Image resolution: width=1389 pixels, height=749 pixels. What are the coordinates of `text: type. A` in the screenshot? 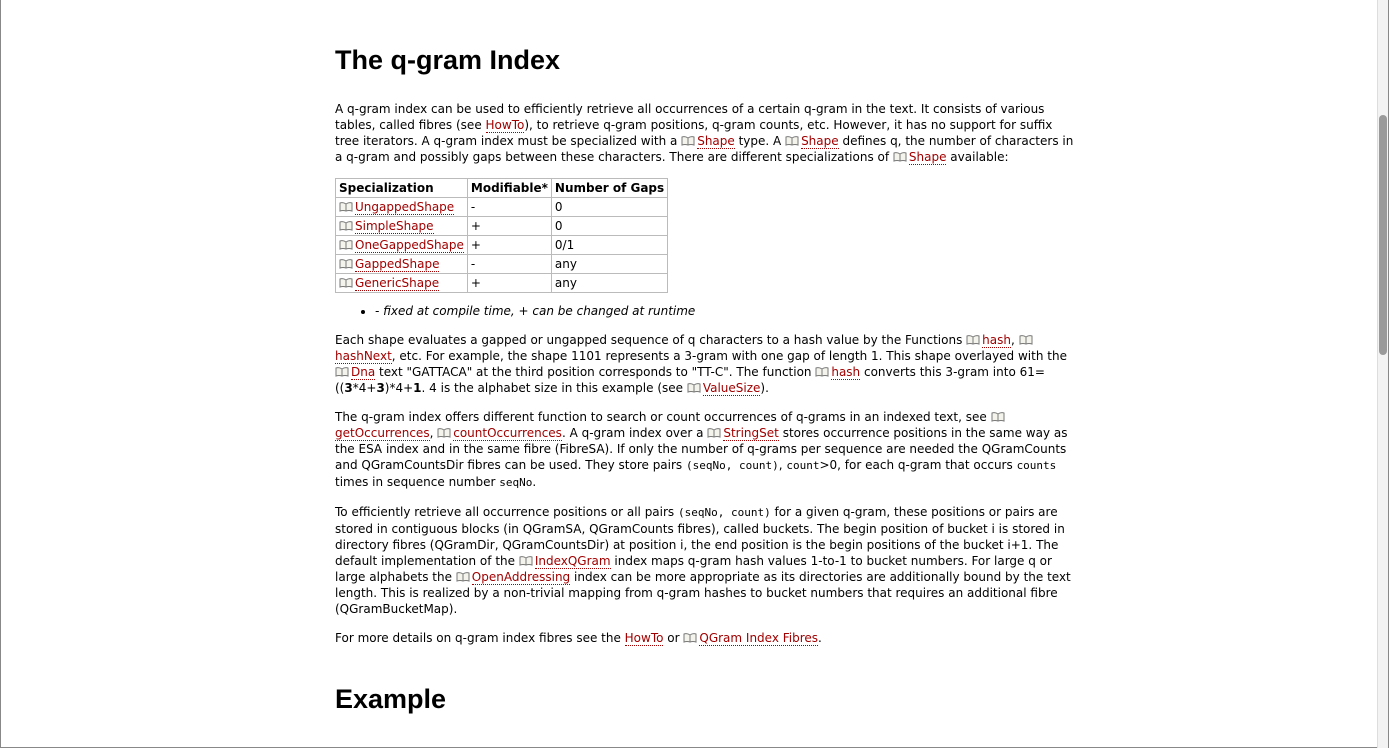 It's located at (760, 141).